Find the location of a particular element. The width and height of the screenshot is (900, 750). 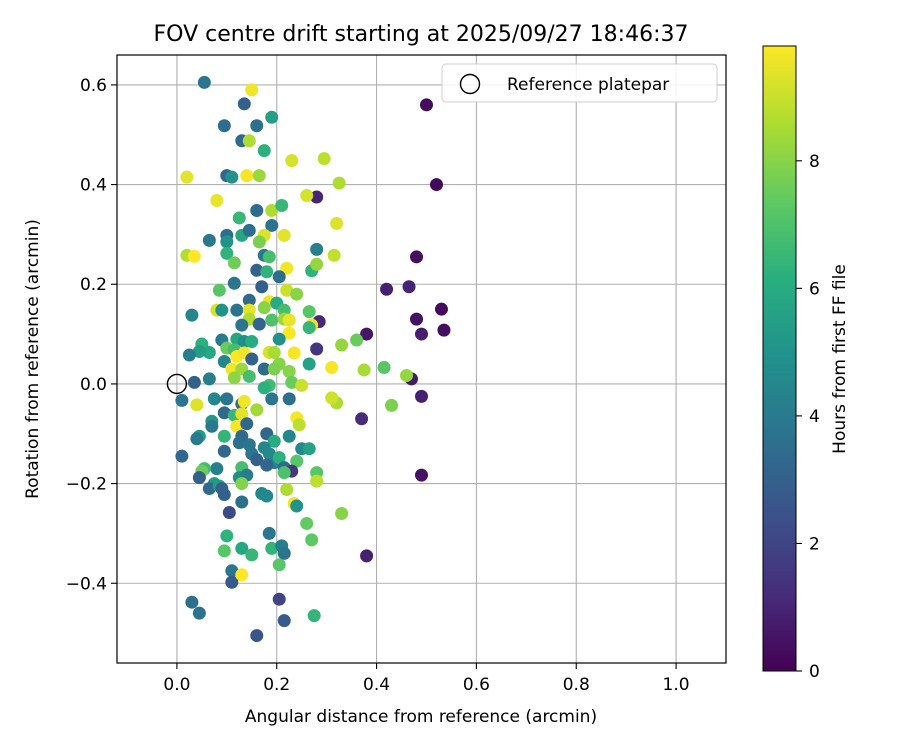

colorbar-tick-label: 8 is located at coordinates (814, 162).